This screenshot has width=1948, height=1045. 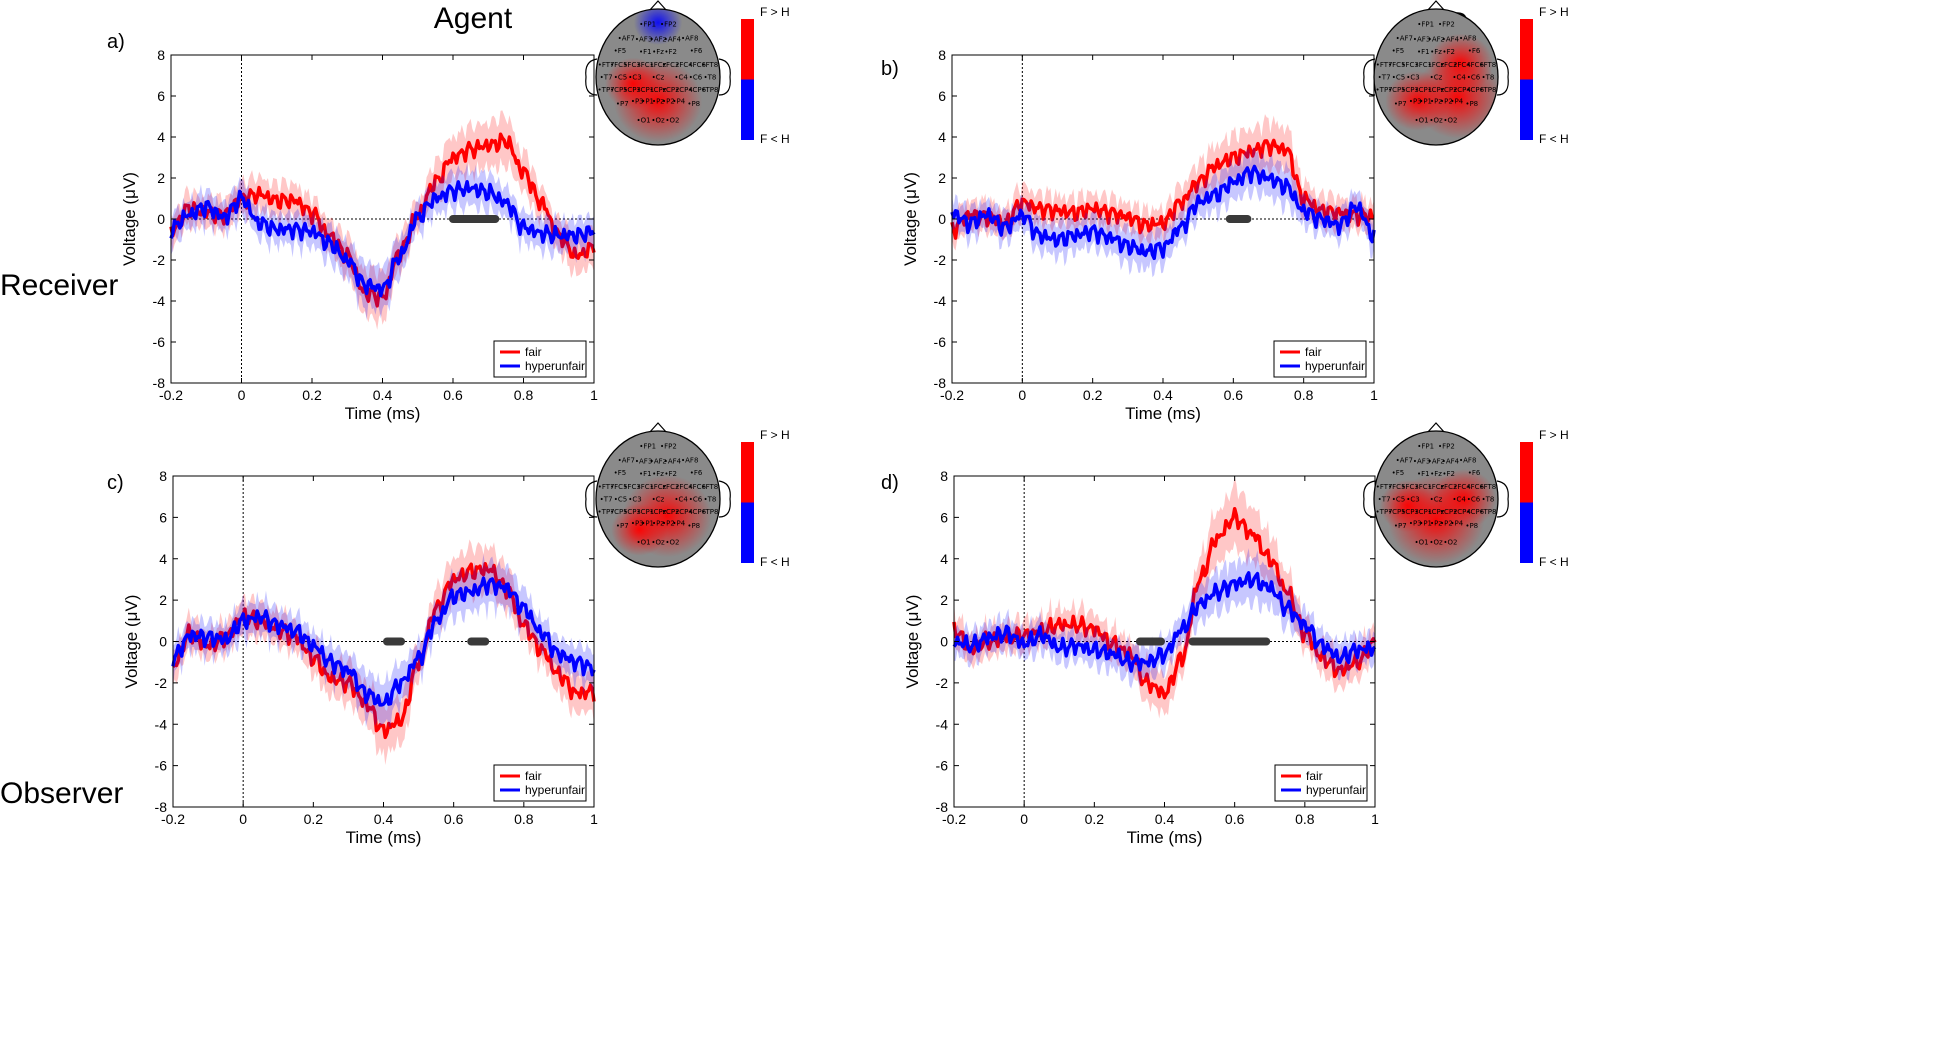 I want to click on electrode-label: •O2, so click(x=672, y=543).